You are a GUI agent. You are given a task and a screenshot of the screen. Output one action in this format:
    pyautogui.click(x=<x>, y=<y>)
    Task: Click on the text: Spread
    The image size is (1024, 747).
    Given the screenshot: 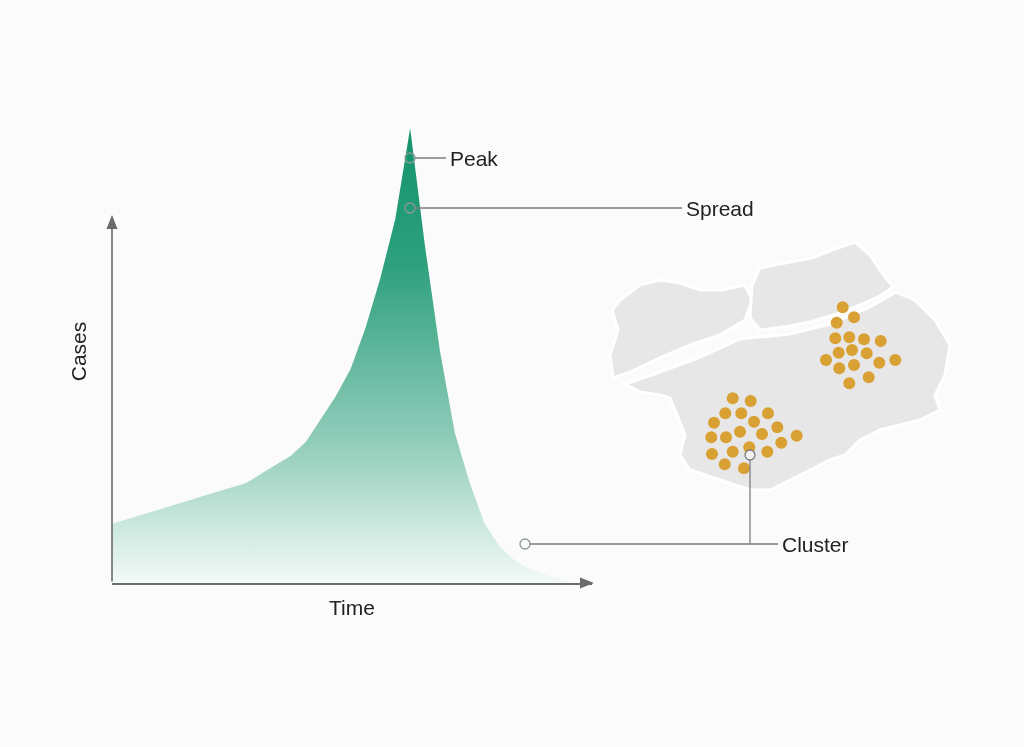 What is the action you would take?
    pyautogui.click(x=720, y=208)
    